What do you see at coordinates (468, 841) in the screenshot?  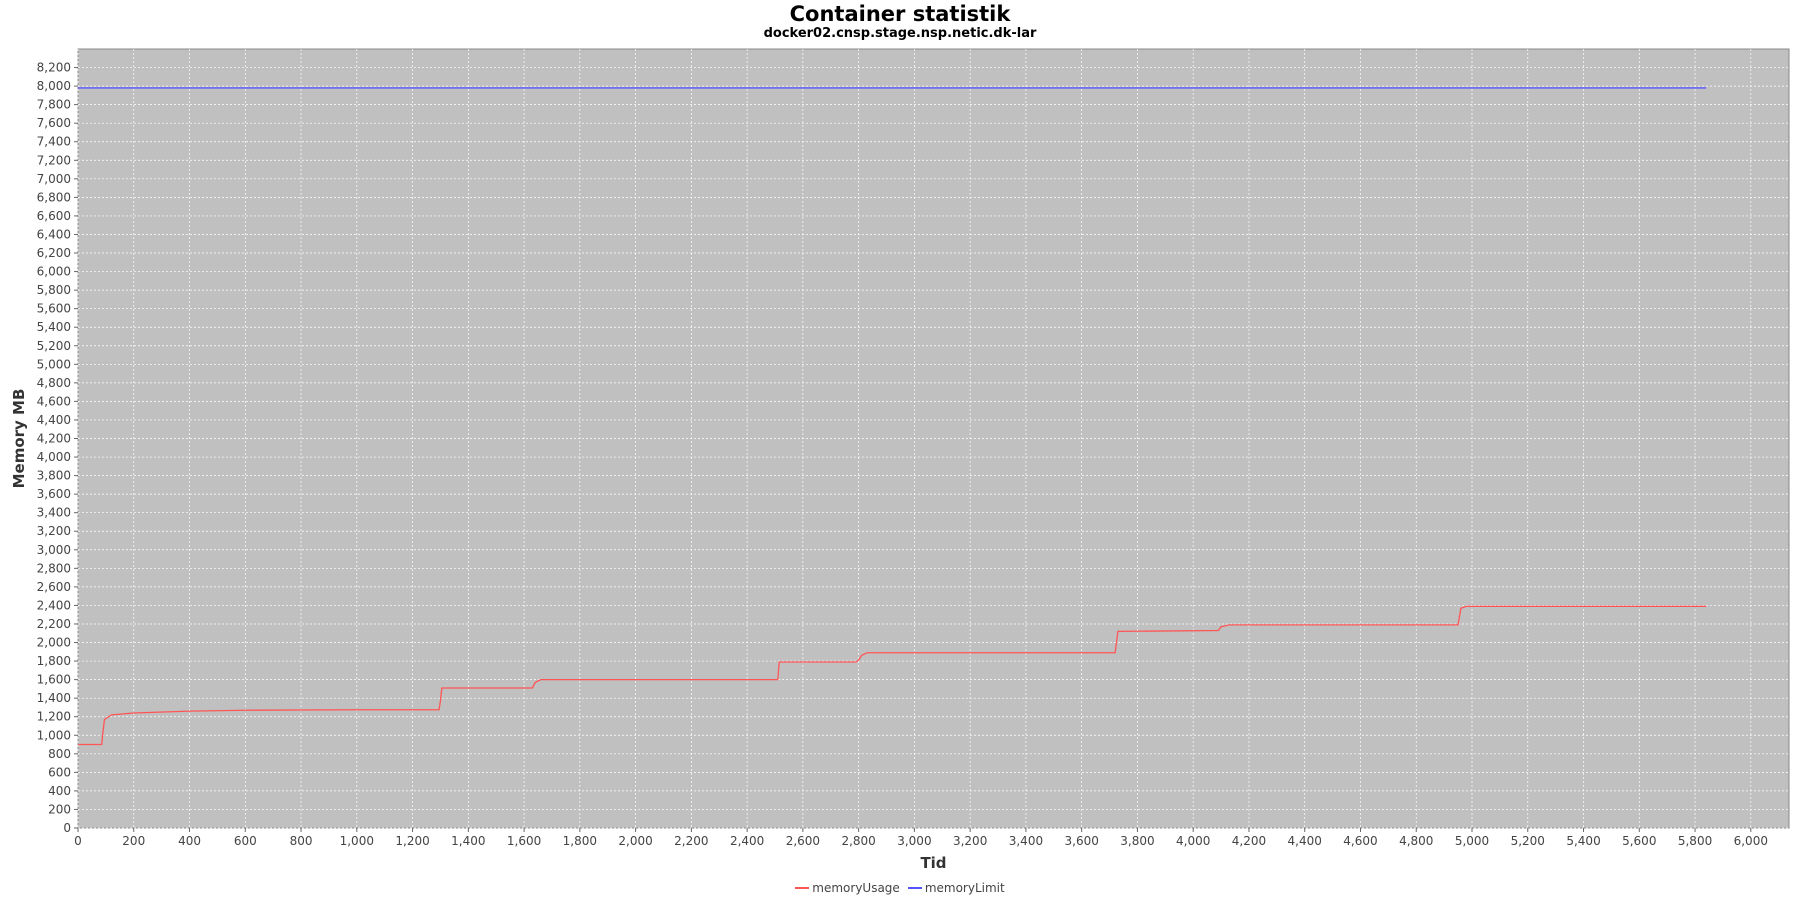 I see `x-tick-label: 1,400` at bounding box center [468, 841].